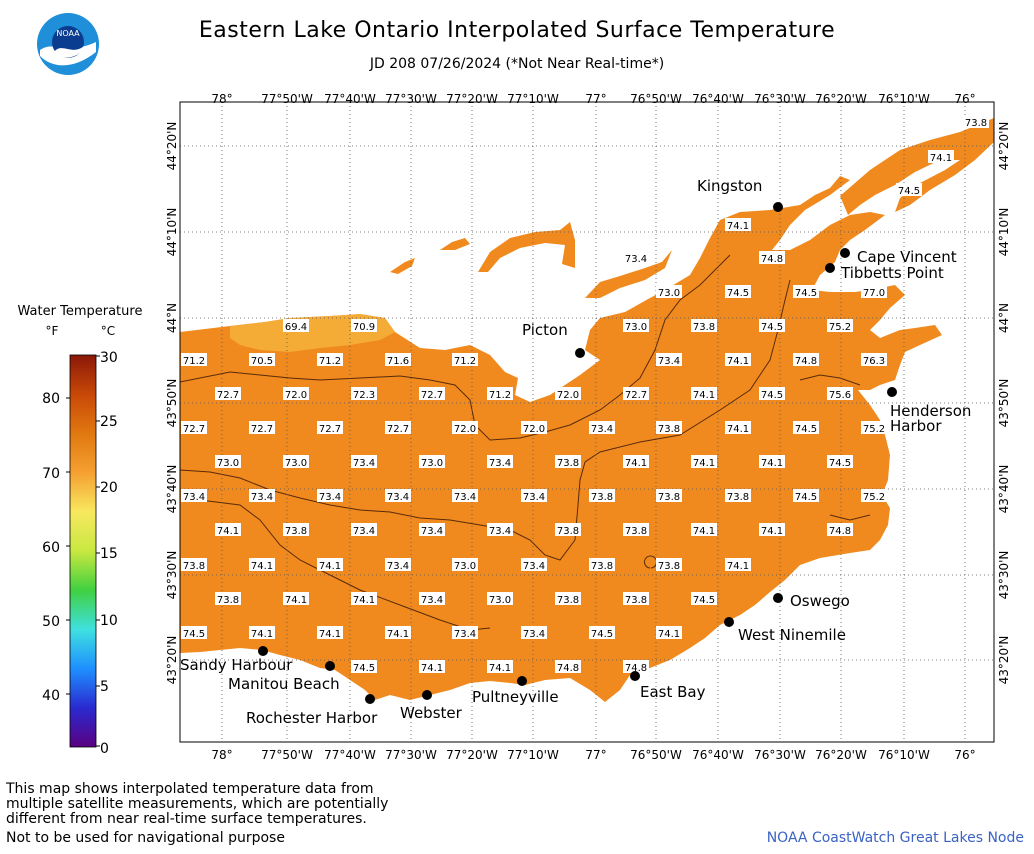 This screenshot has width=1034, height=854. Describe the element at coordinates (841, 99) in the screenshot. I see `lon-label: 76°20'W` at that location.